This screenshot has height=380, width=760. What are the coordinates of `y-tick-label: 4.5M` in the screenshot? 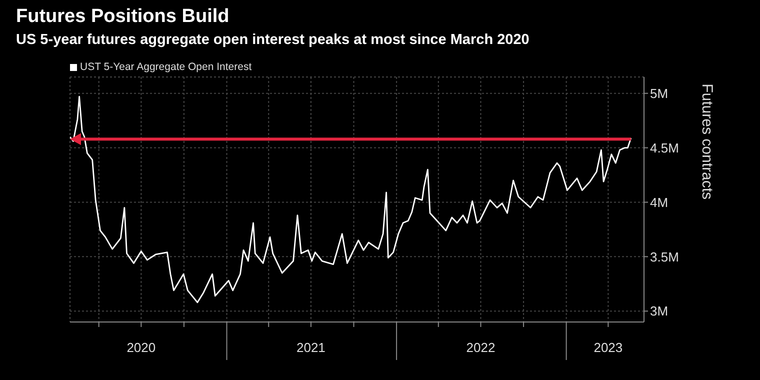 It's located at (664, 148).